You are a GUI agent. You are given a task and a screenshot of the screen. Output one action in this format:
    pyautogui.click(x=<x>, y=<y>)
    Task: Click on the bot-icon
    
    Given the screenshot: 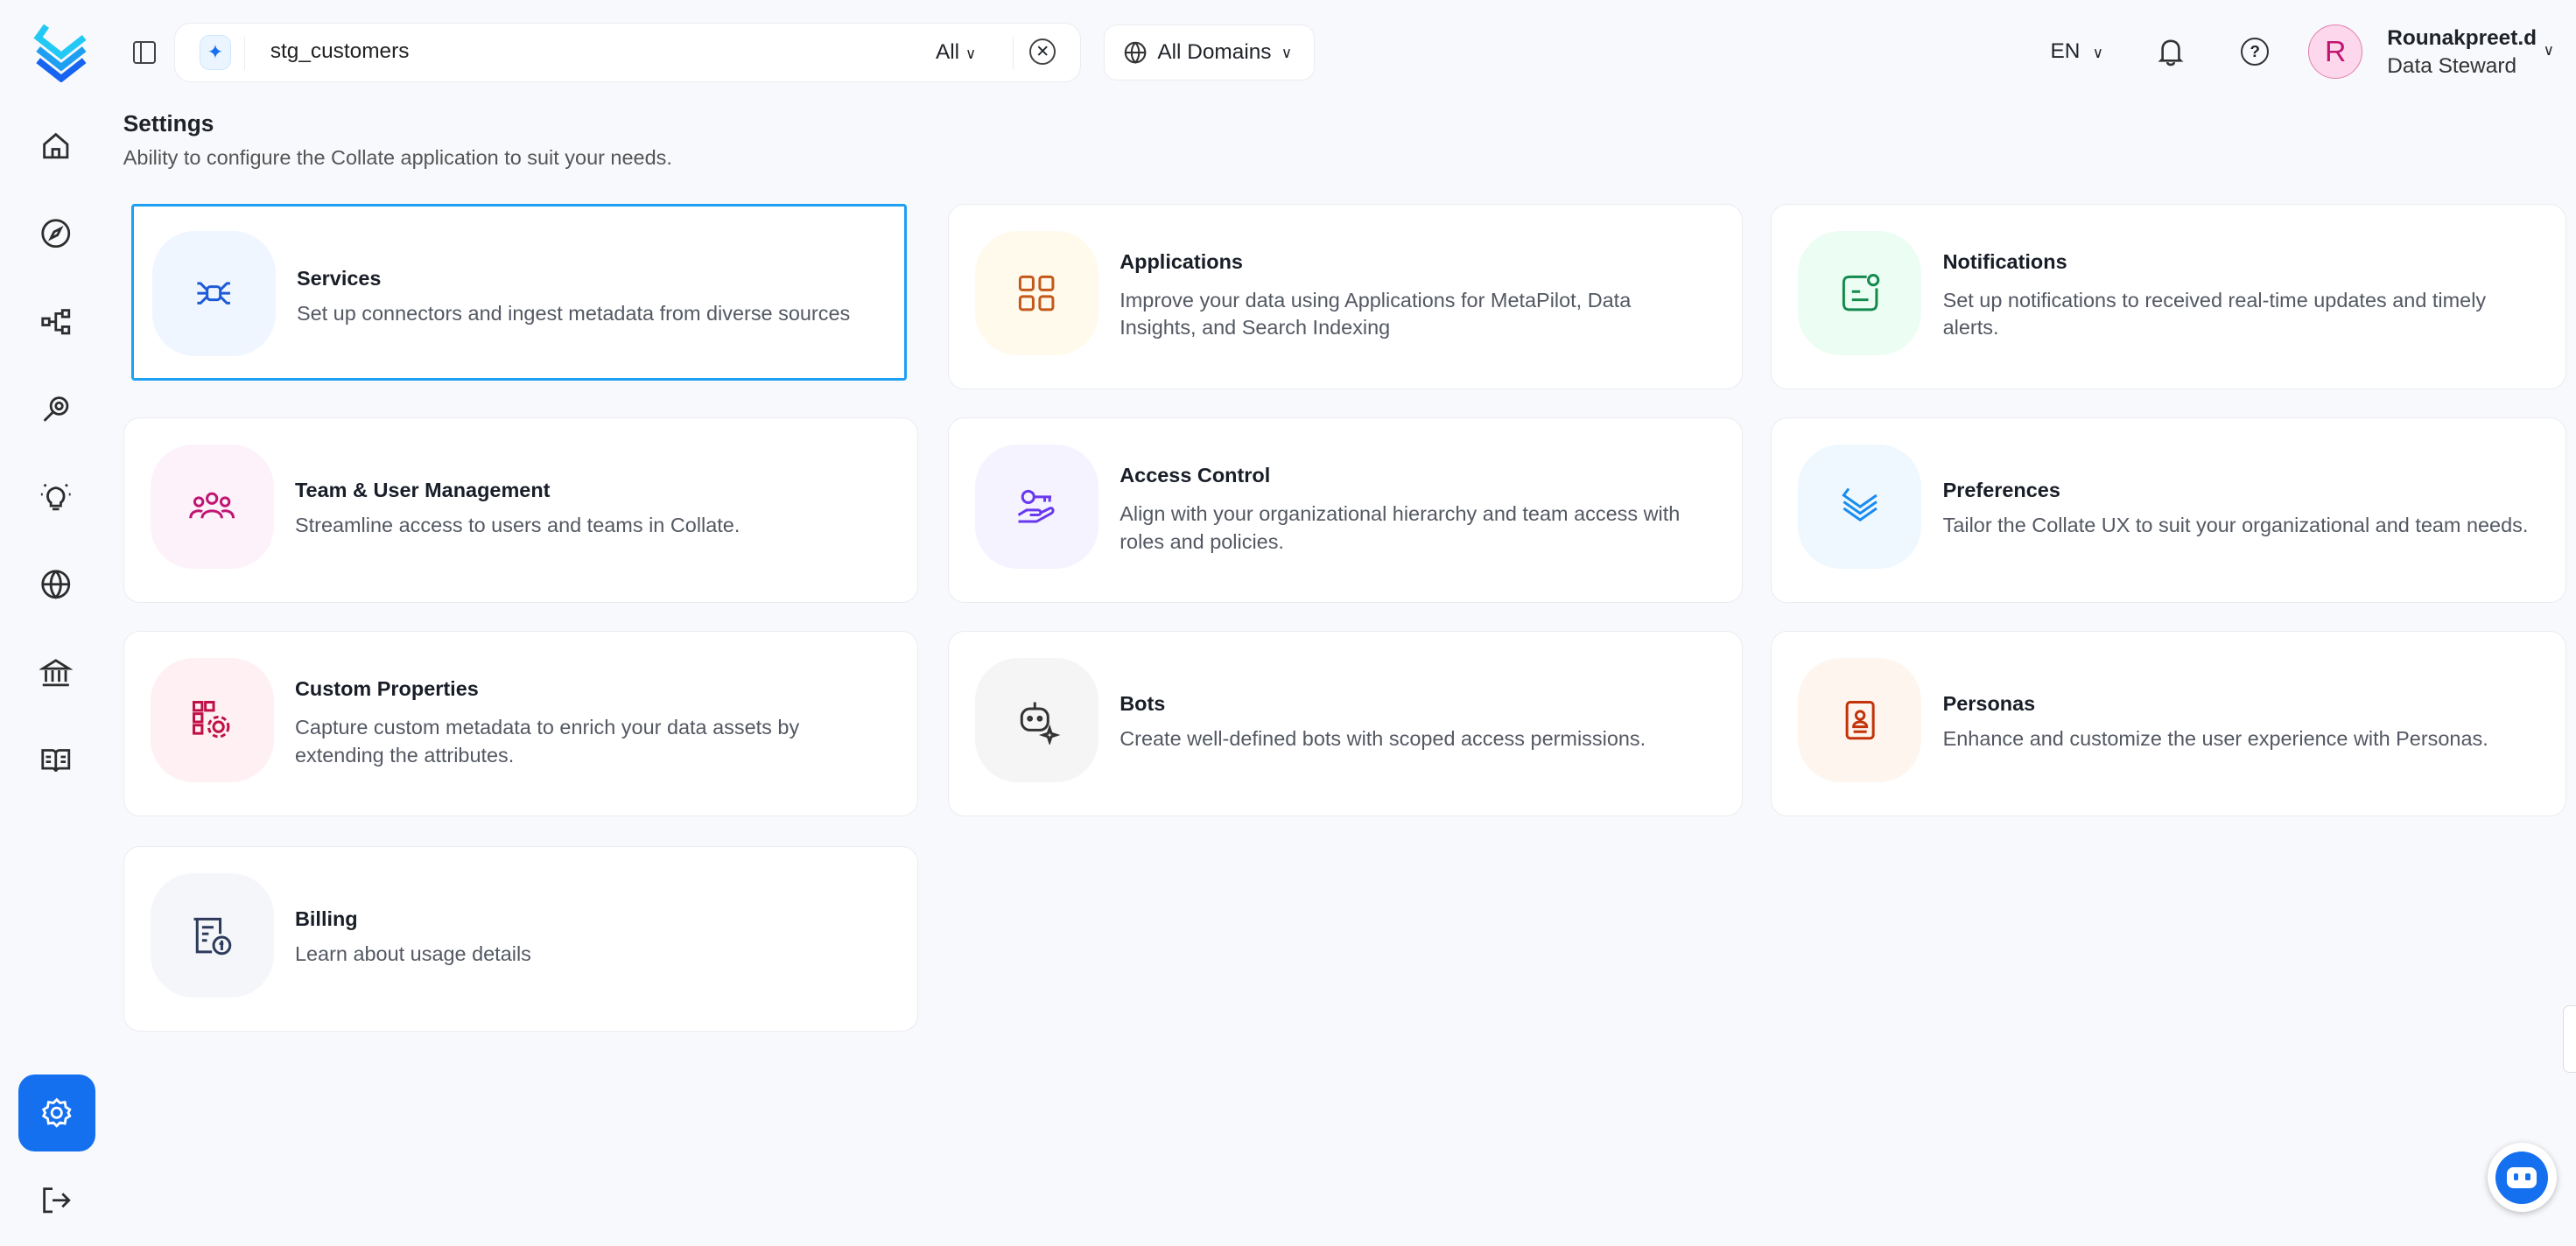 What is the action you would take?
    pyautogui.click(x=2522, y=1177)
    